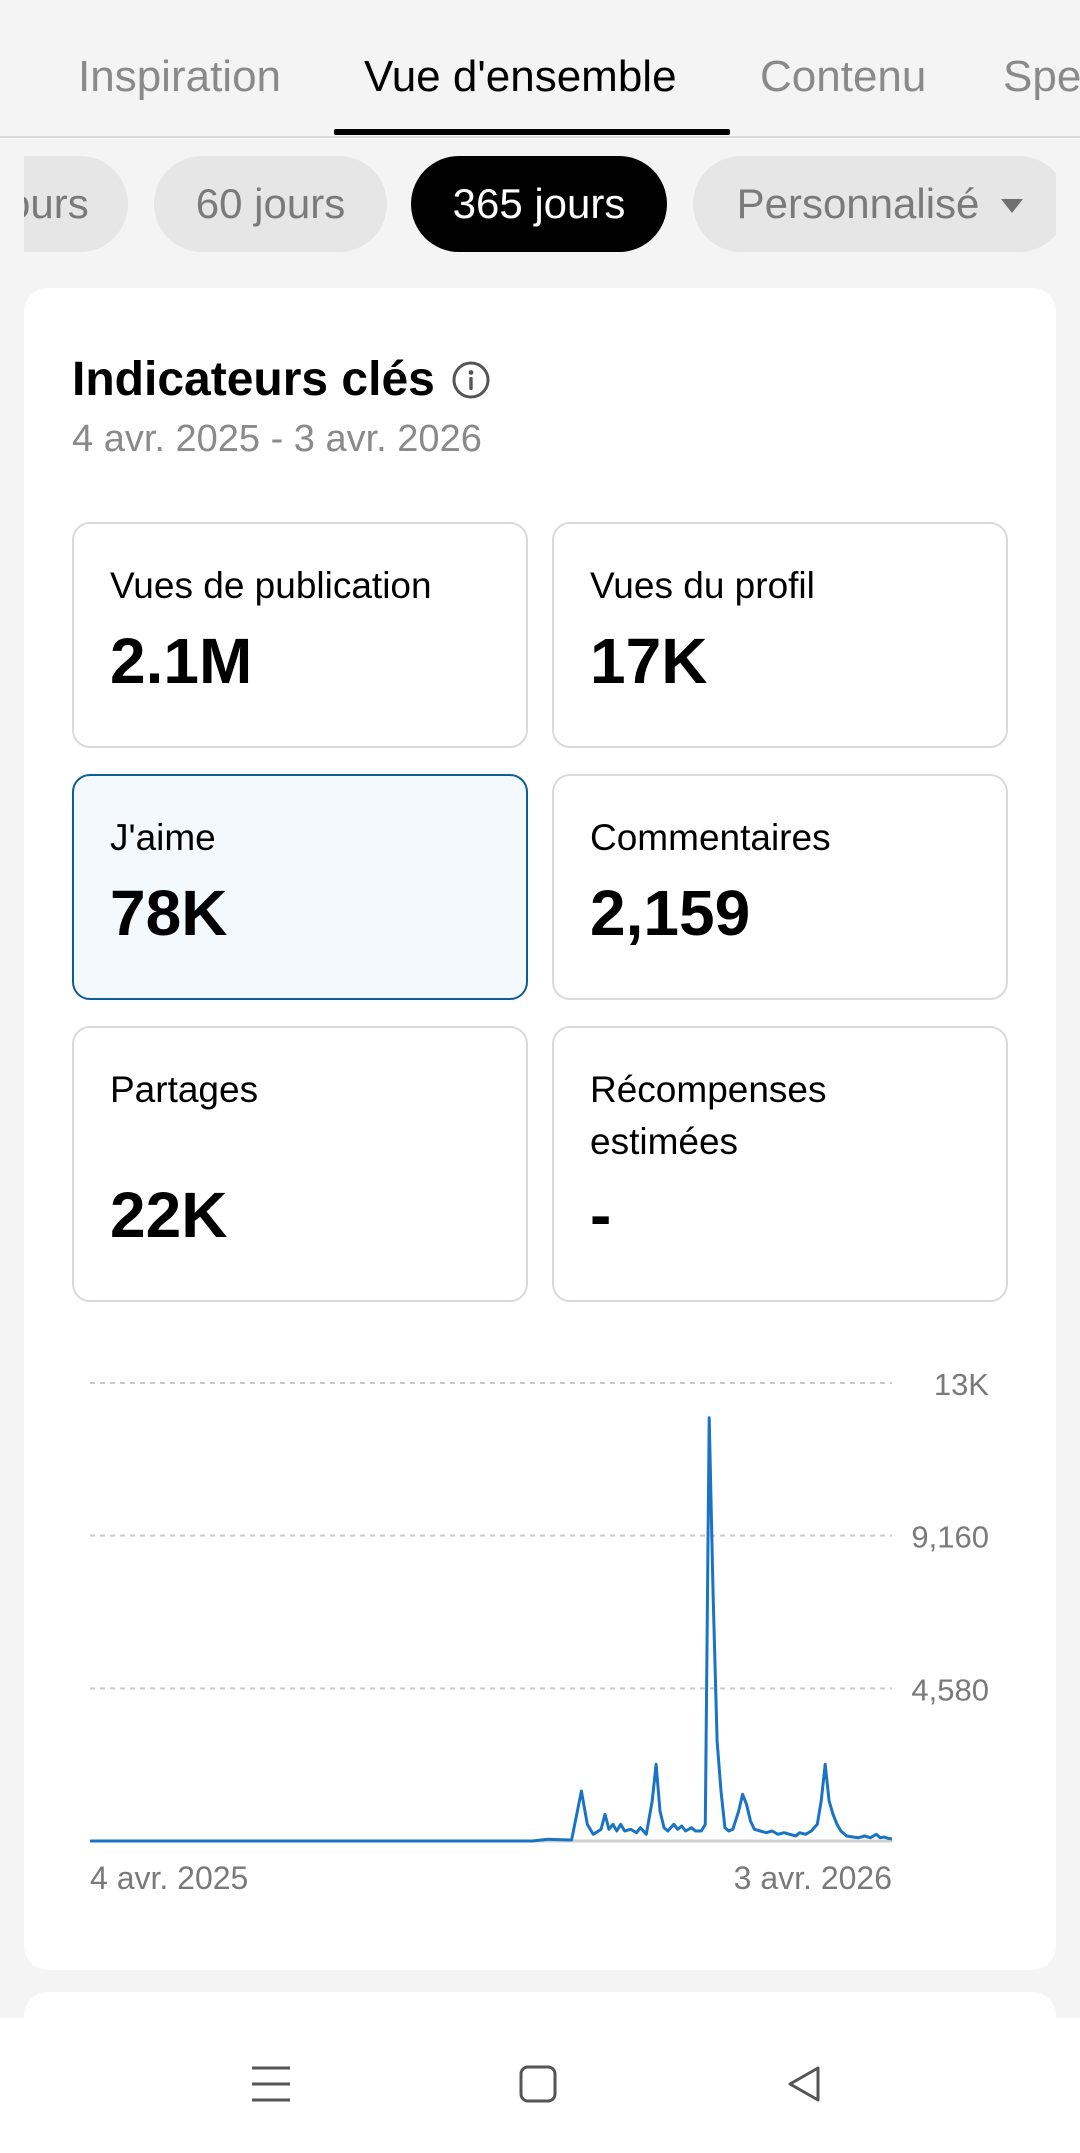 The width and height of the screenshot is (1080, 2153). Describe the element at coordinates (950, 1689) in the screenshot. I see `chart-y-tick-label: 4,580` at that location.